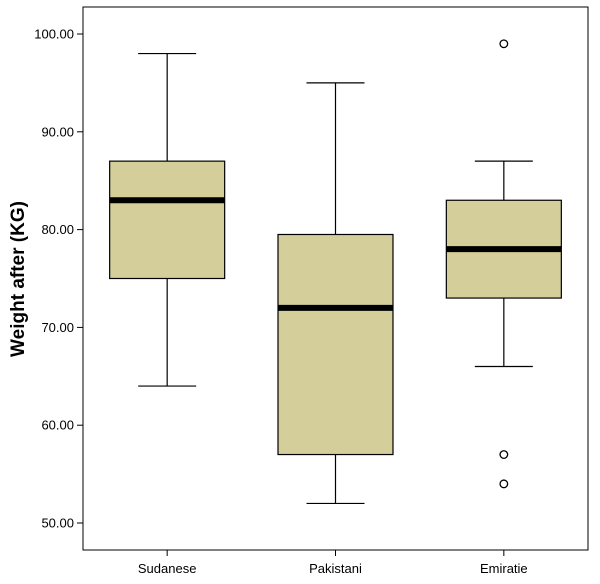 The height and width of the screenshot is (584, 600). I want to click on y-tick-label: 50.00, so click(57, 523).